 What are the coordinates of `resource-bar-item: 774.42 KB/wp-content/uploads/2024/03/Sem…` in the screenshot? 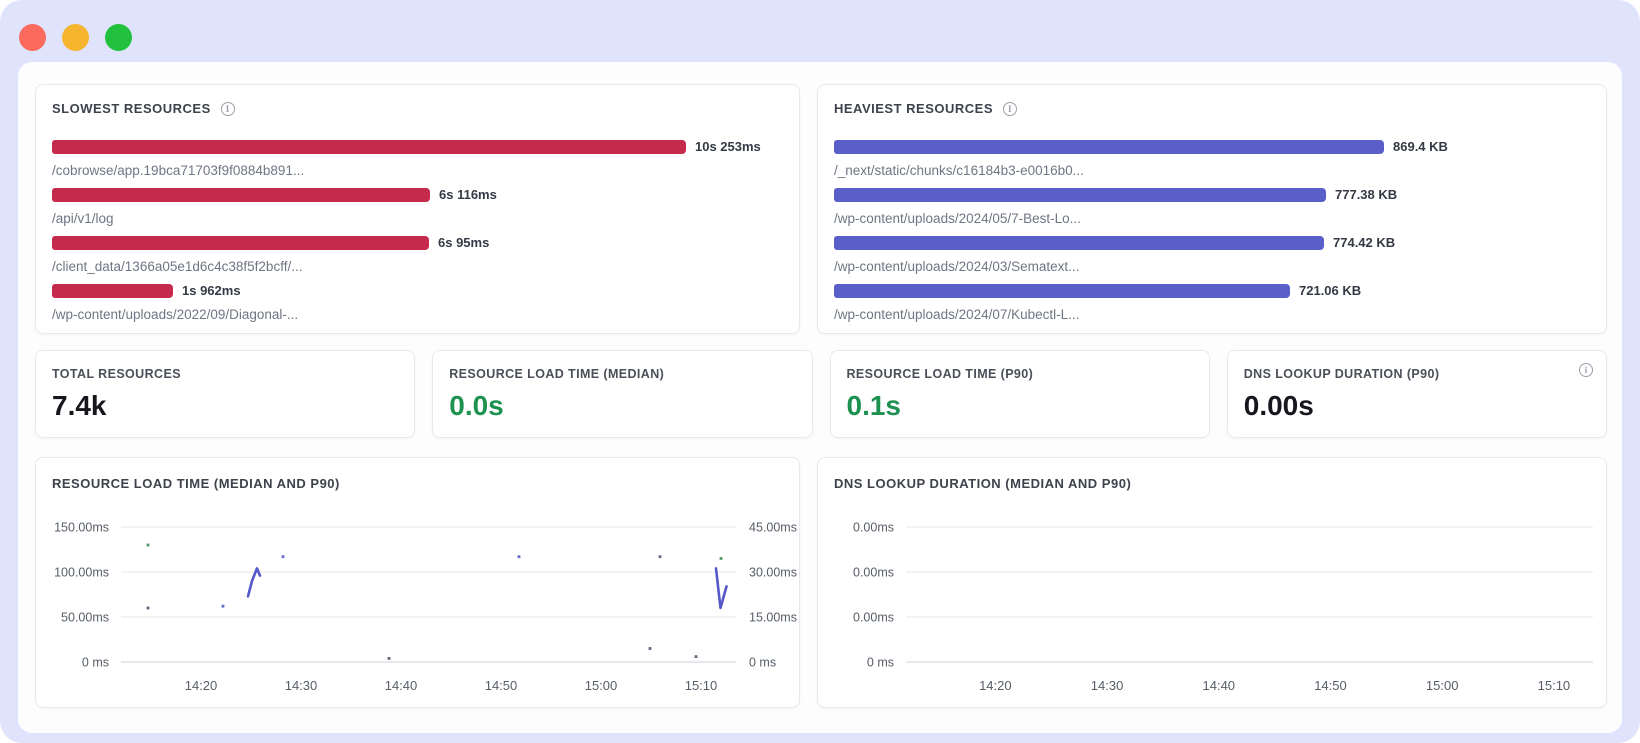 It's located at (1212, 259).